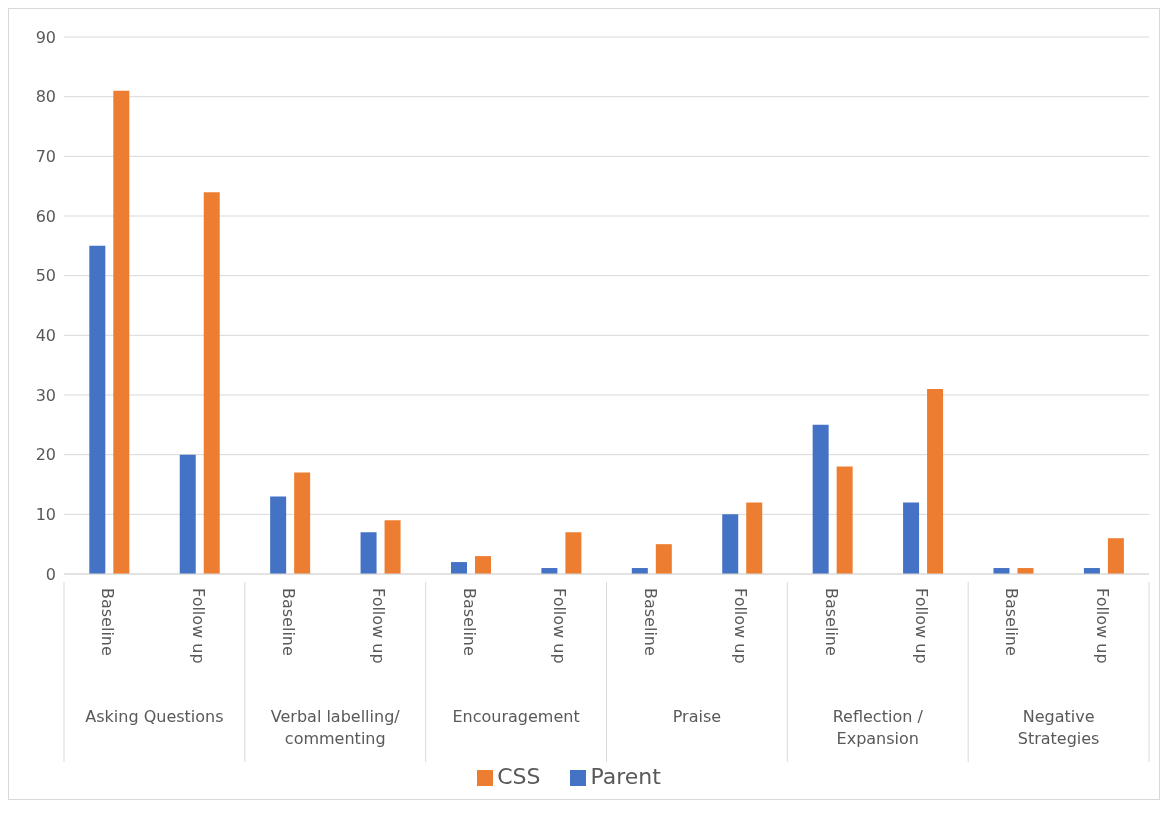 Image resolution: width=1170 pixels, height=814 pixels. I want to click on legend-label: Parent, so click(625, 776).